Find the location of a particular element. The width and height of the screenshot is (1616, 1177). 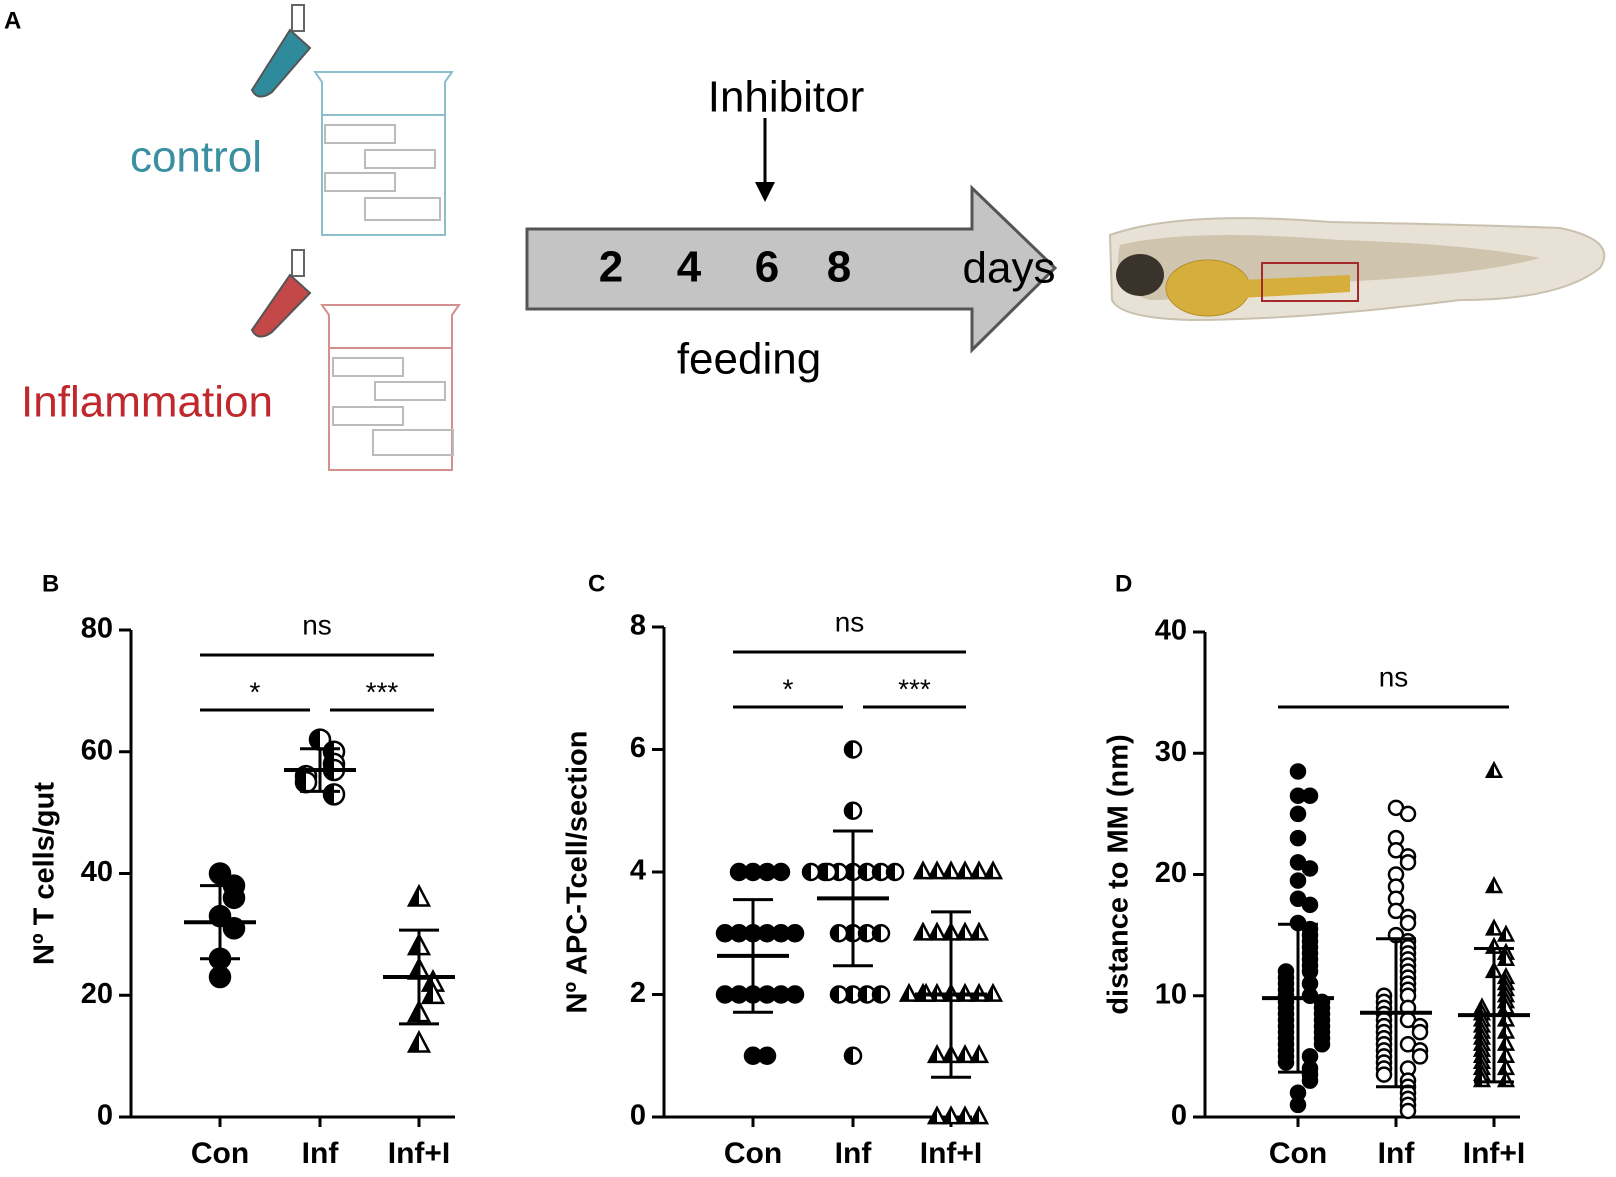

y-tick-label: 2 is located at coordinates (638, 993).